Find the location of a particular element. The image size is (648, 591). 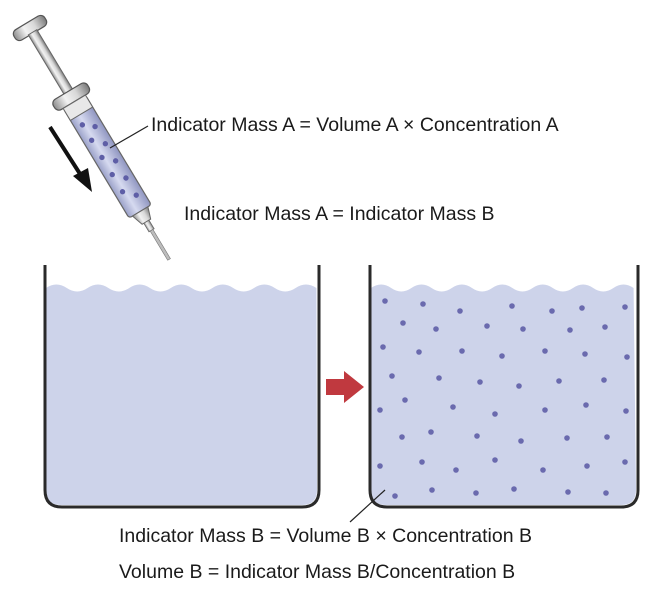

transfer-arrow is located at coordinates (345, 387).